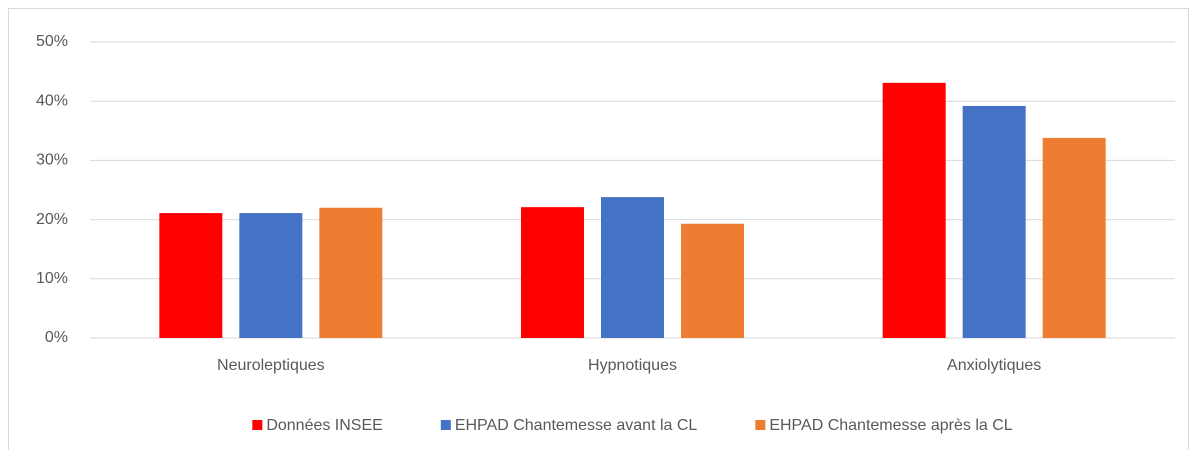 This screenshot has width=1189, height=450. Describe the element at coordinates (271, 365) in the screenshot. I see `x-tick-label: Neuroleptiques` at that location.